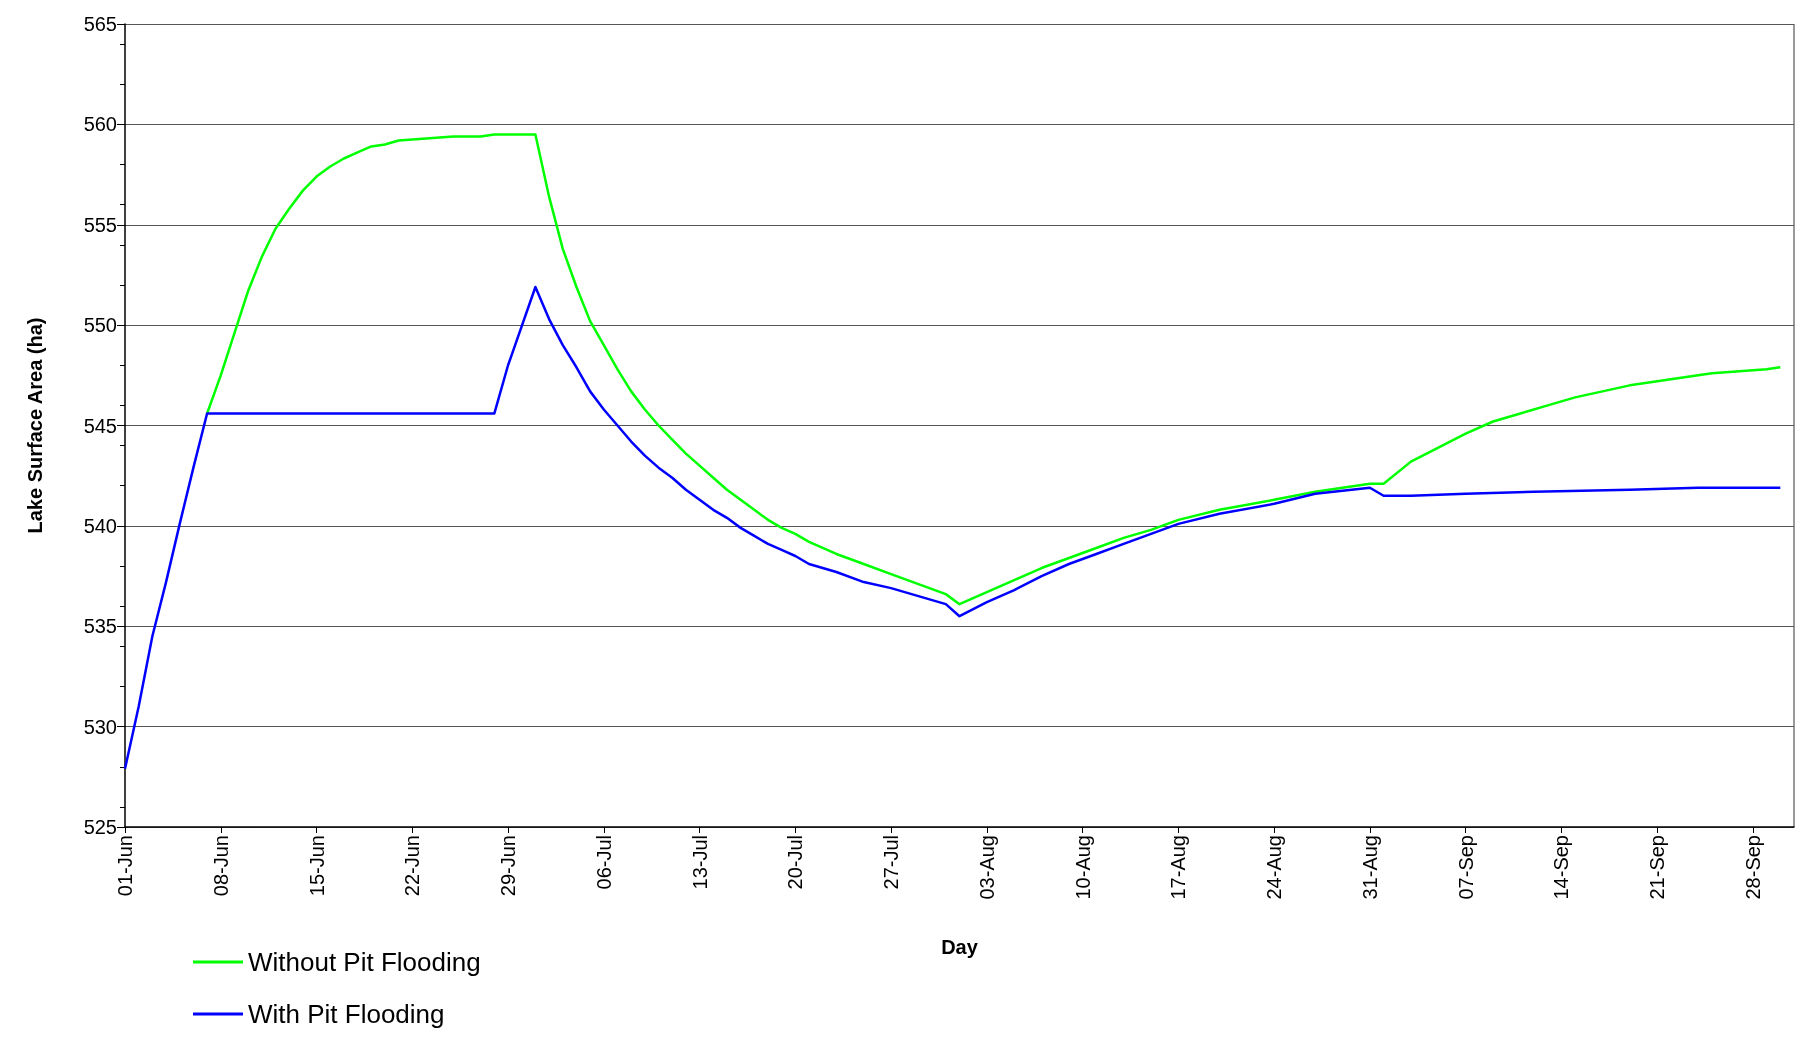 This screenshot has height=1040, width=1812. I want to click on y-tick-label: 550, so click(100, 325).